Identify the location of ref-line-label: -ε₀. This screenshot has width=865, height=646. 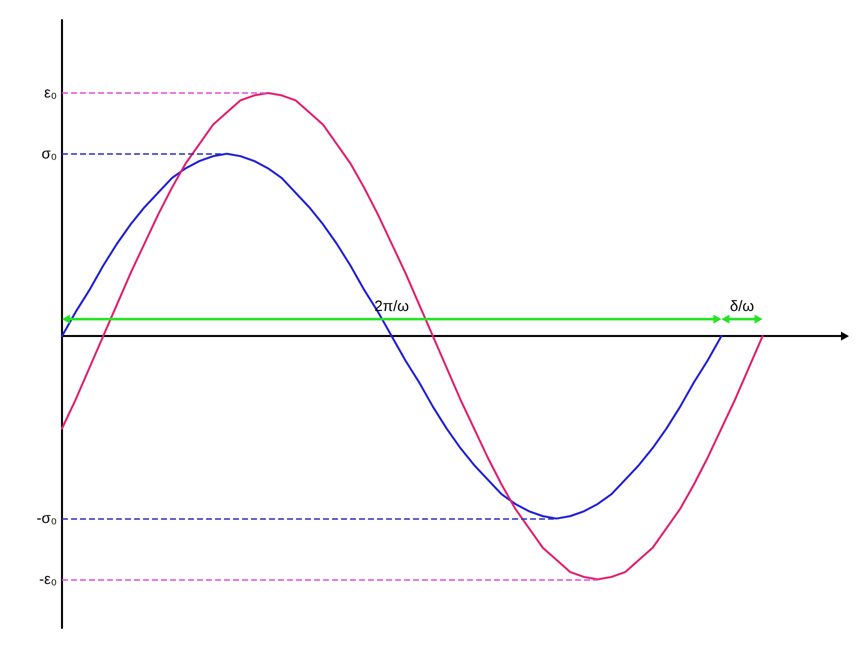
(48, 579).